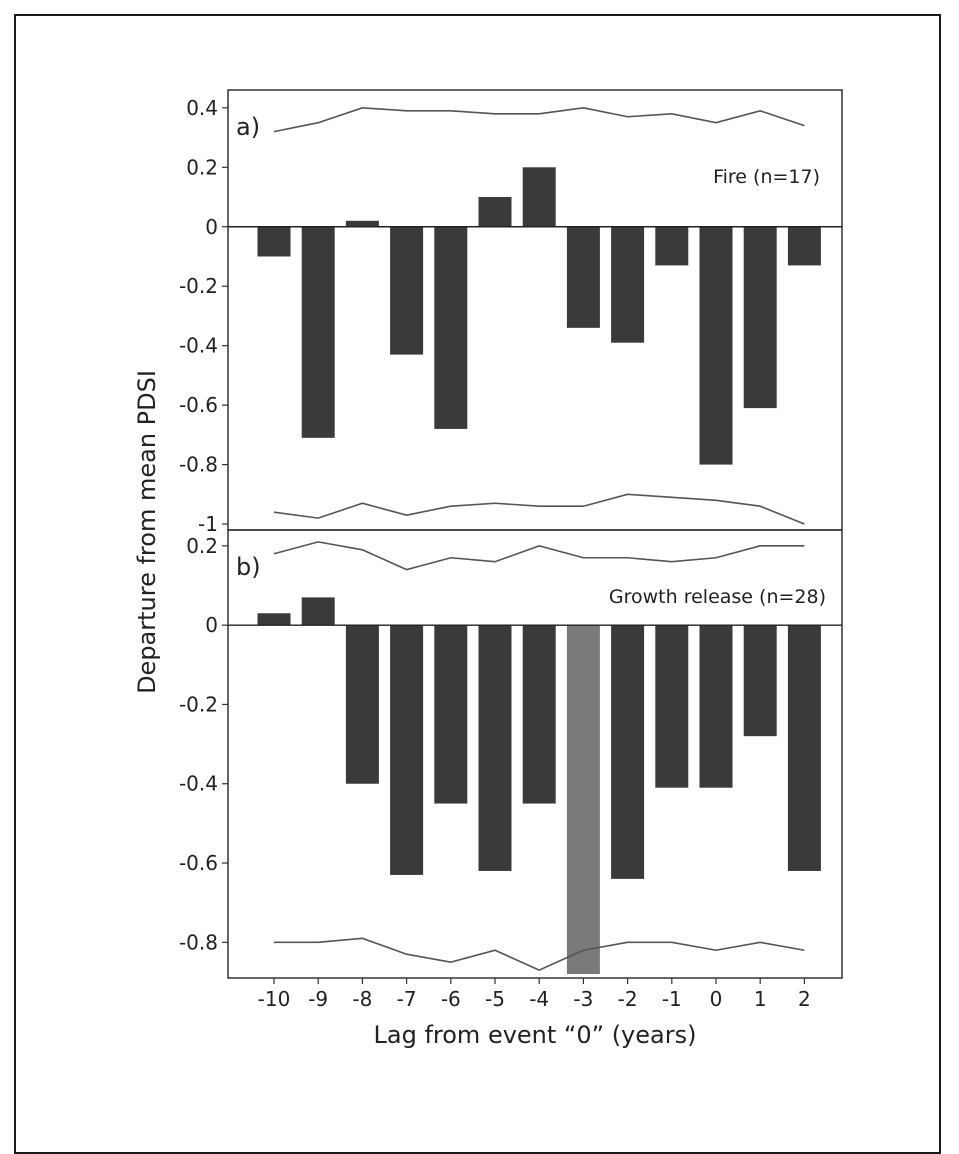 The width and height of the screenshot is (959, 1154). I want to click on x-tick-label: -3, so click(583, 999).